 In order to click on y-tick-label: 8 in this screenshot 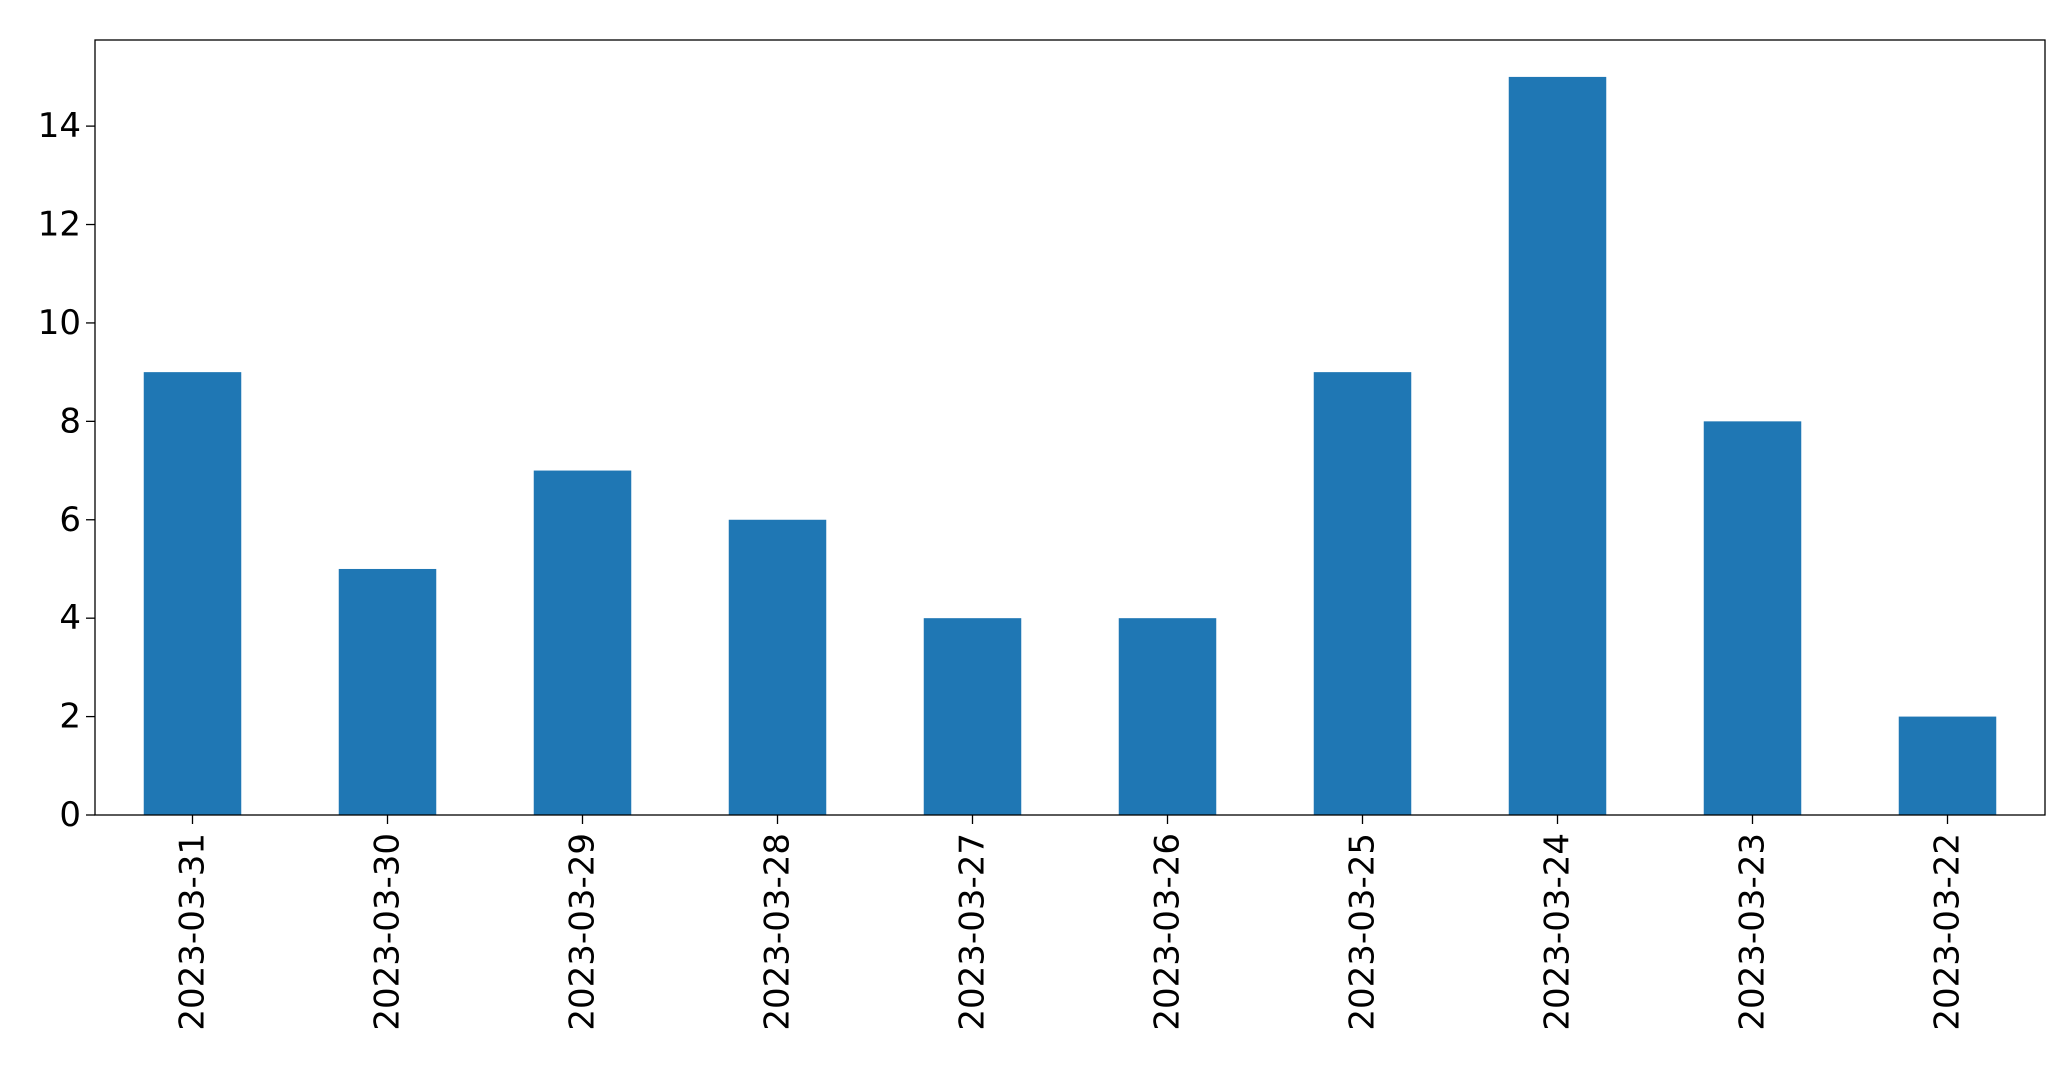, I will do `click(70, 421)`.